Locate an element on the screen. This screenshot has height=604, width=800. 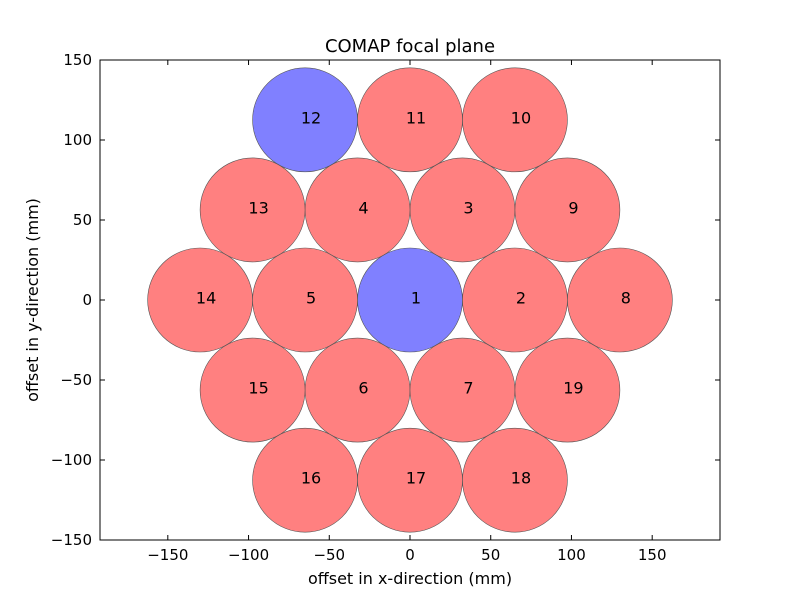
horn-label-10: 10 is located at coordinates (521, 117).